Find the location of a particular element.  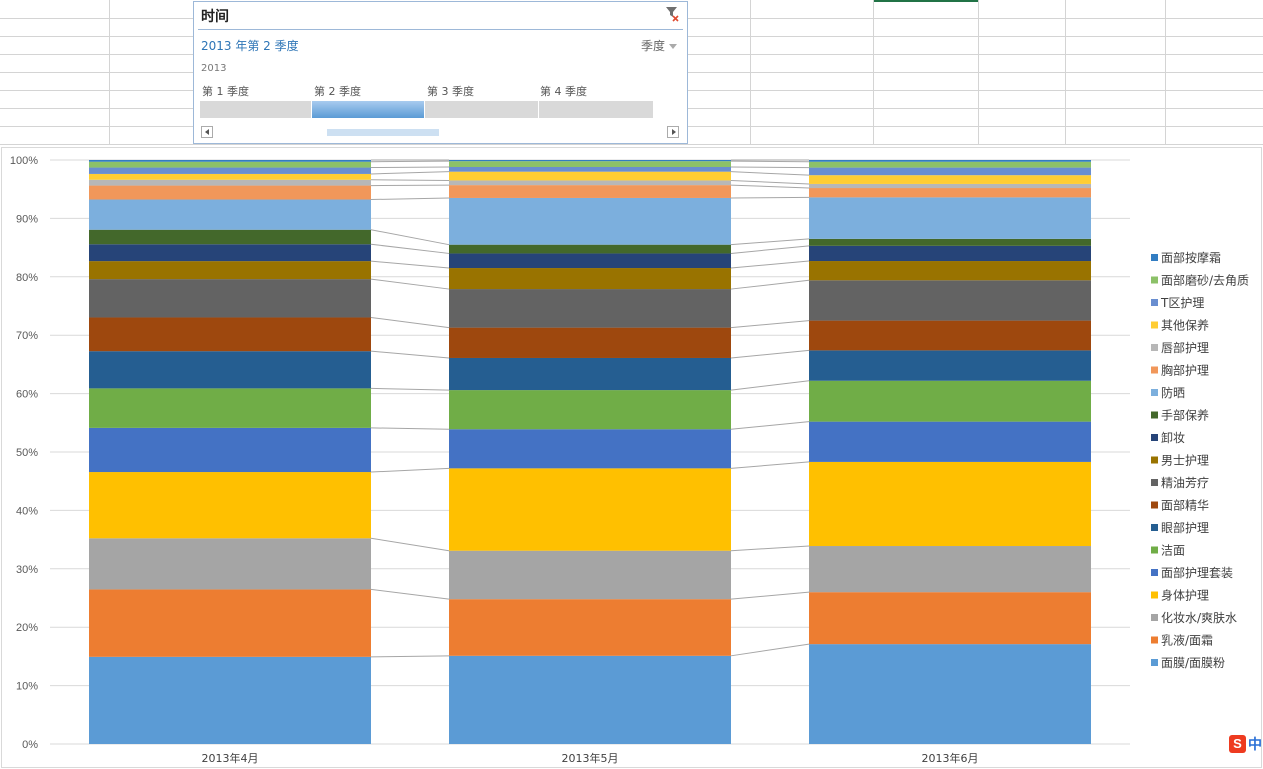

legend-label: 面部护理套装 is located at coordinates (1197, 572).